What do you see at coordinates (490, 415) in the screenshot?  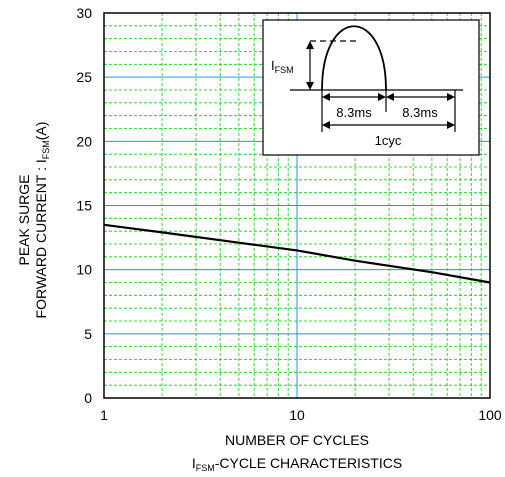 I see `x-tick-label: 100` at bounding box center [490, 415].